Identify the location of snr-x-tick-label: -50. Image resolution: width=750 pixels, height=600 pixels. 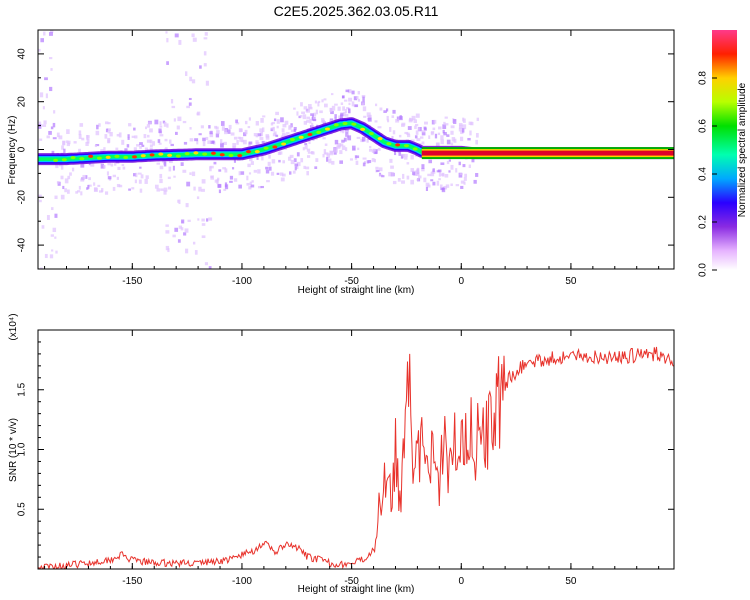
(351, 581).